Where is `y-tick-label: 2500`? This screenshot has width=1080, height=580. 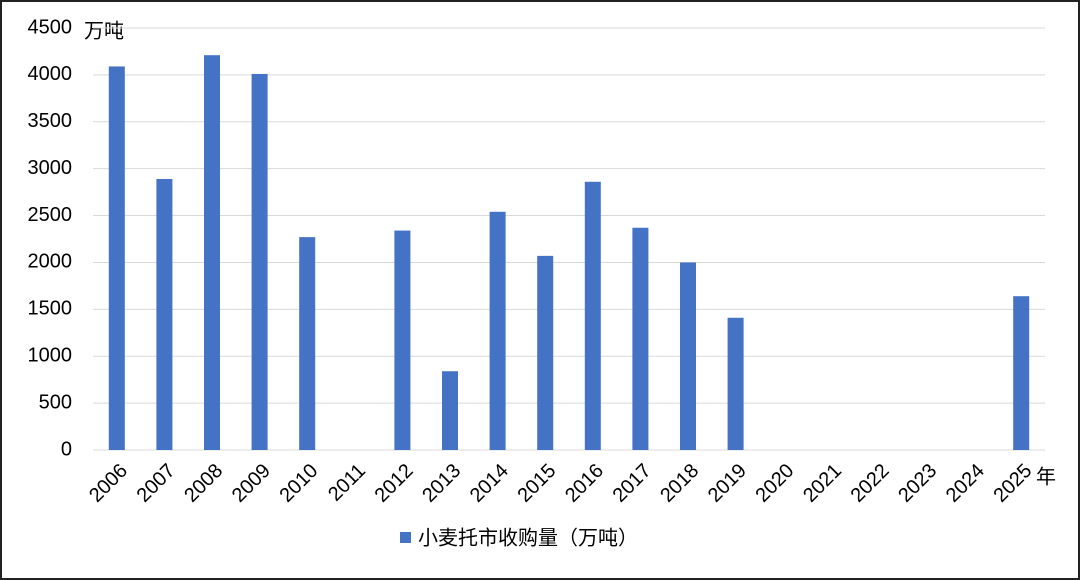
y-tick-label: 2500 is located at coordinates (50, 215).